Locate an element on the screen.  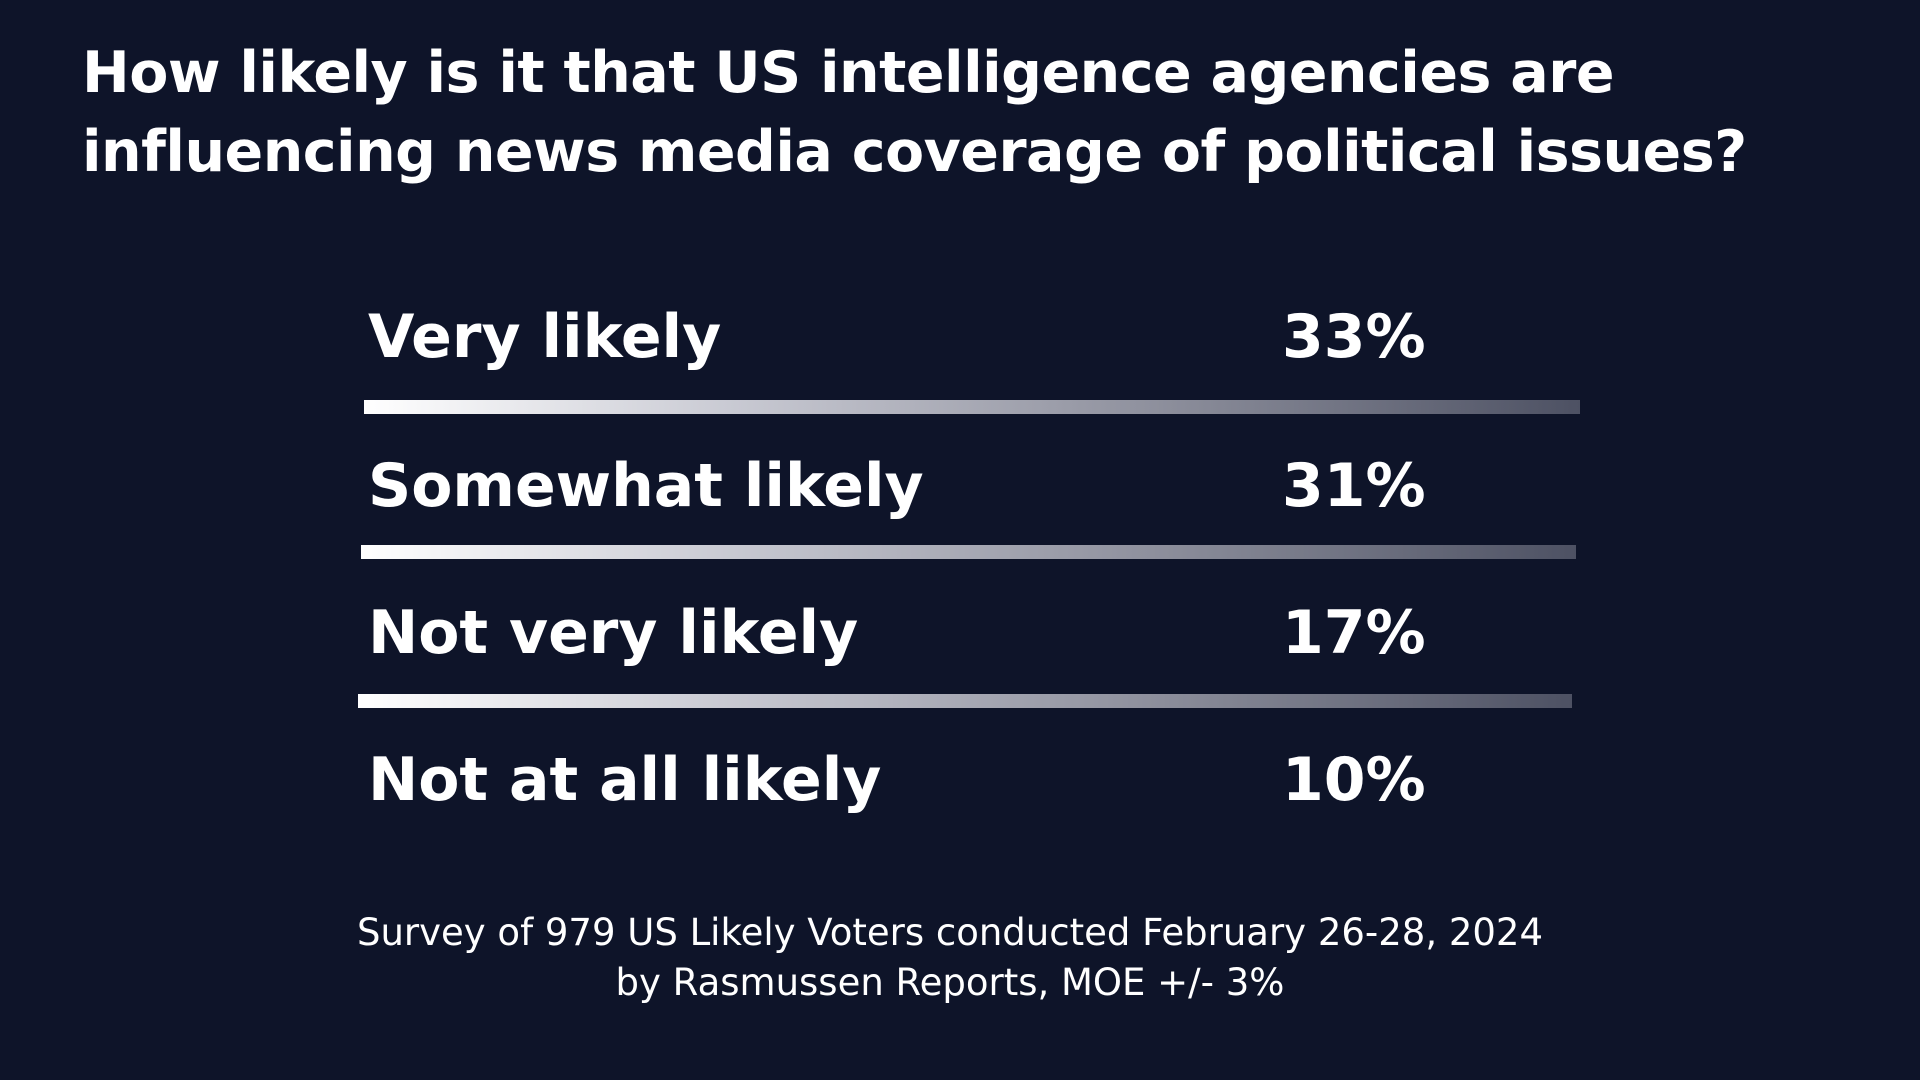
row-label: Not very likely is located at coordinates (613, 633).